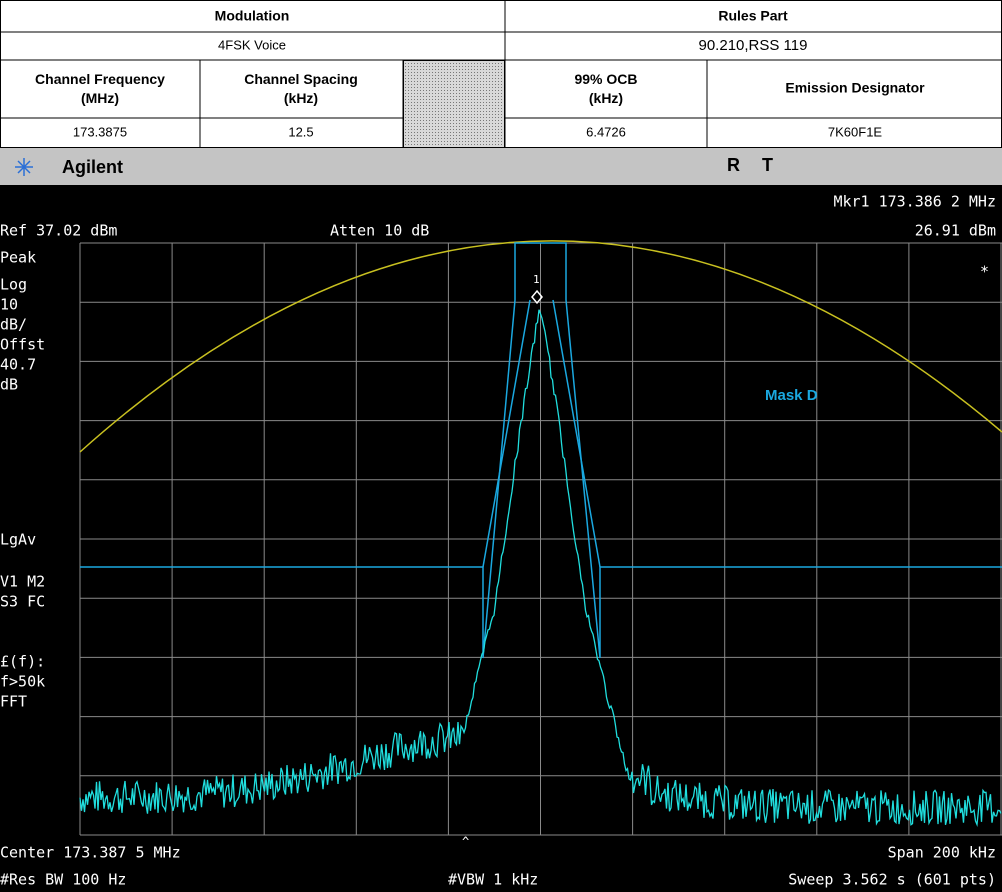 This screenshot has height=892, width=1002. Describe the element at coordinates (9, 385) in the screenshot. I see `side-label: dB` at that location.